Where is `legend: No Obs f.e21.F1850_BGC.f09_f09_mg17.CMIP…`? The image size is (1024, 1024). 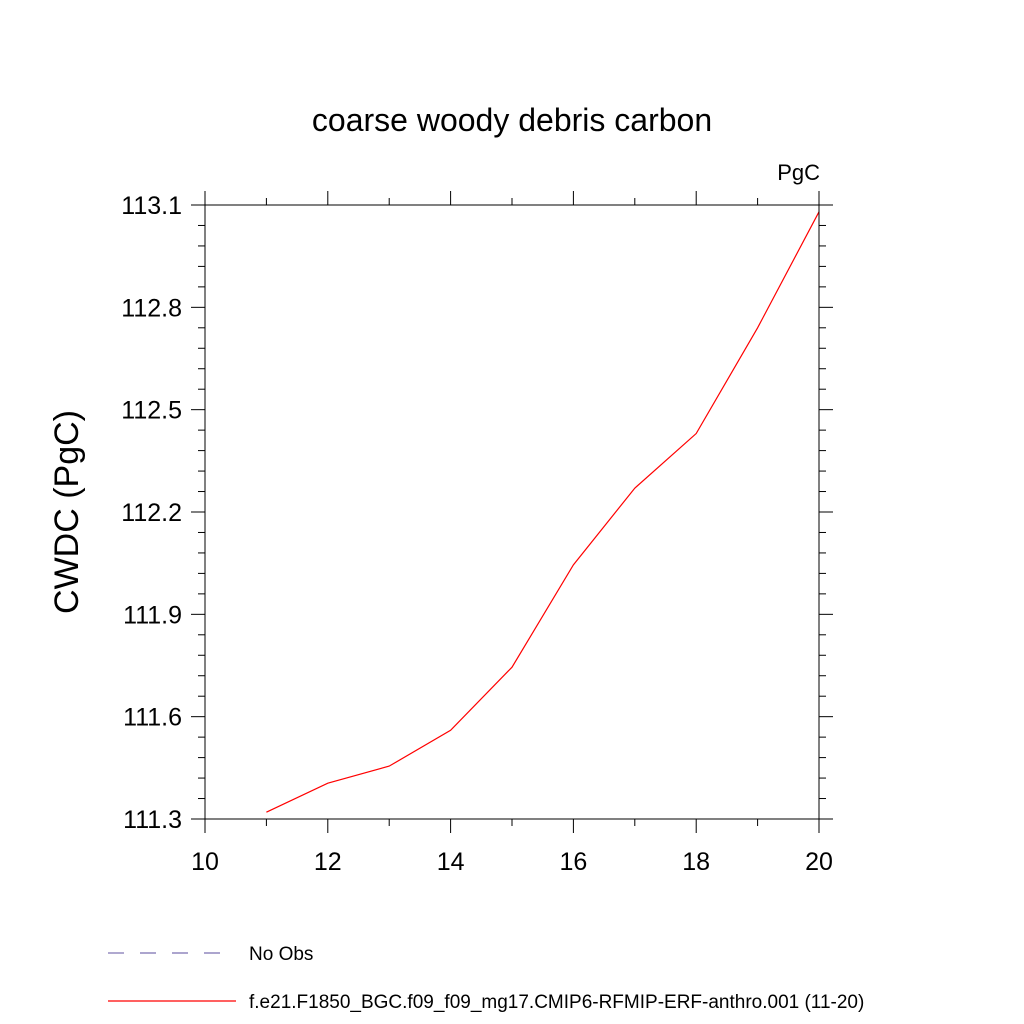
legend: No Obs f.e21.F1850_BGC.f09_f09_mg17.CMIP… is located at coordinates (486, 978).